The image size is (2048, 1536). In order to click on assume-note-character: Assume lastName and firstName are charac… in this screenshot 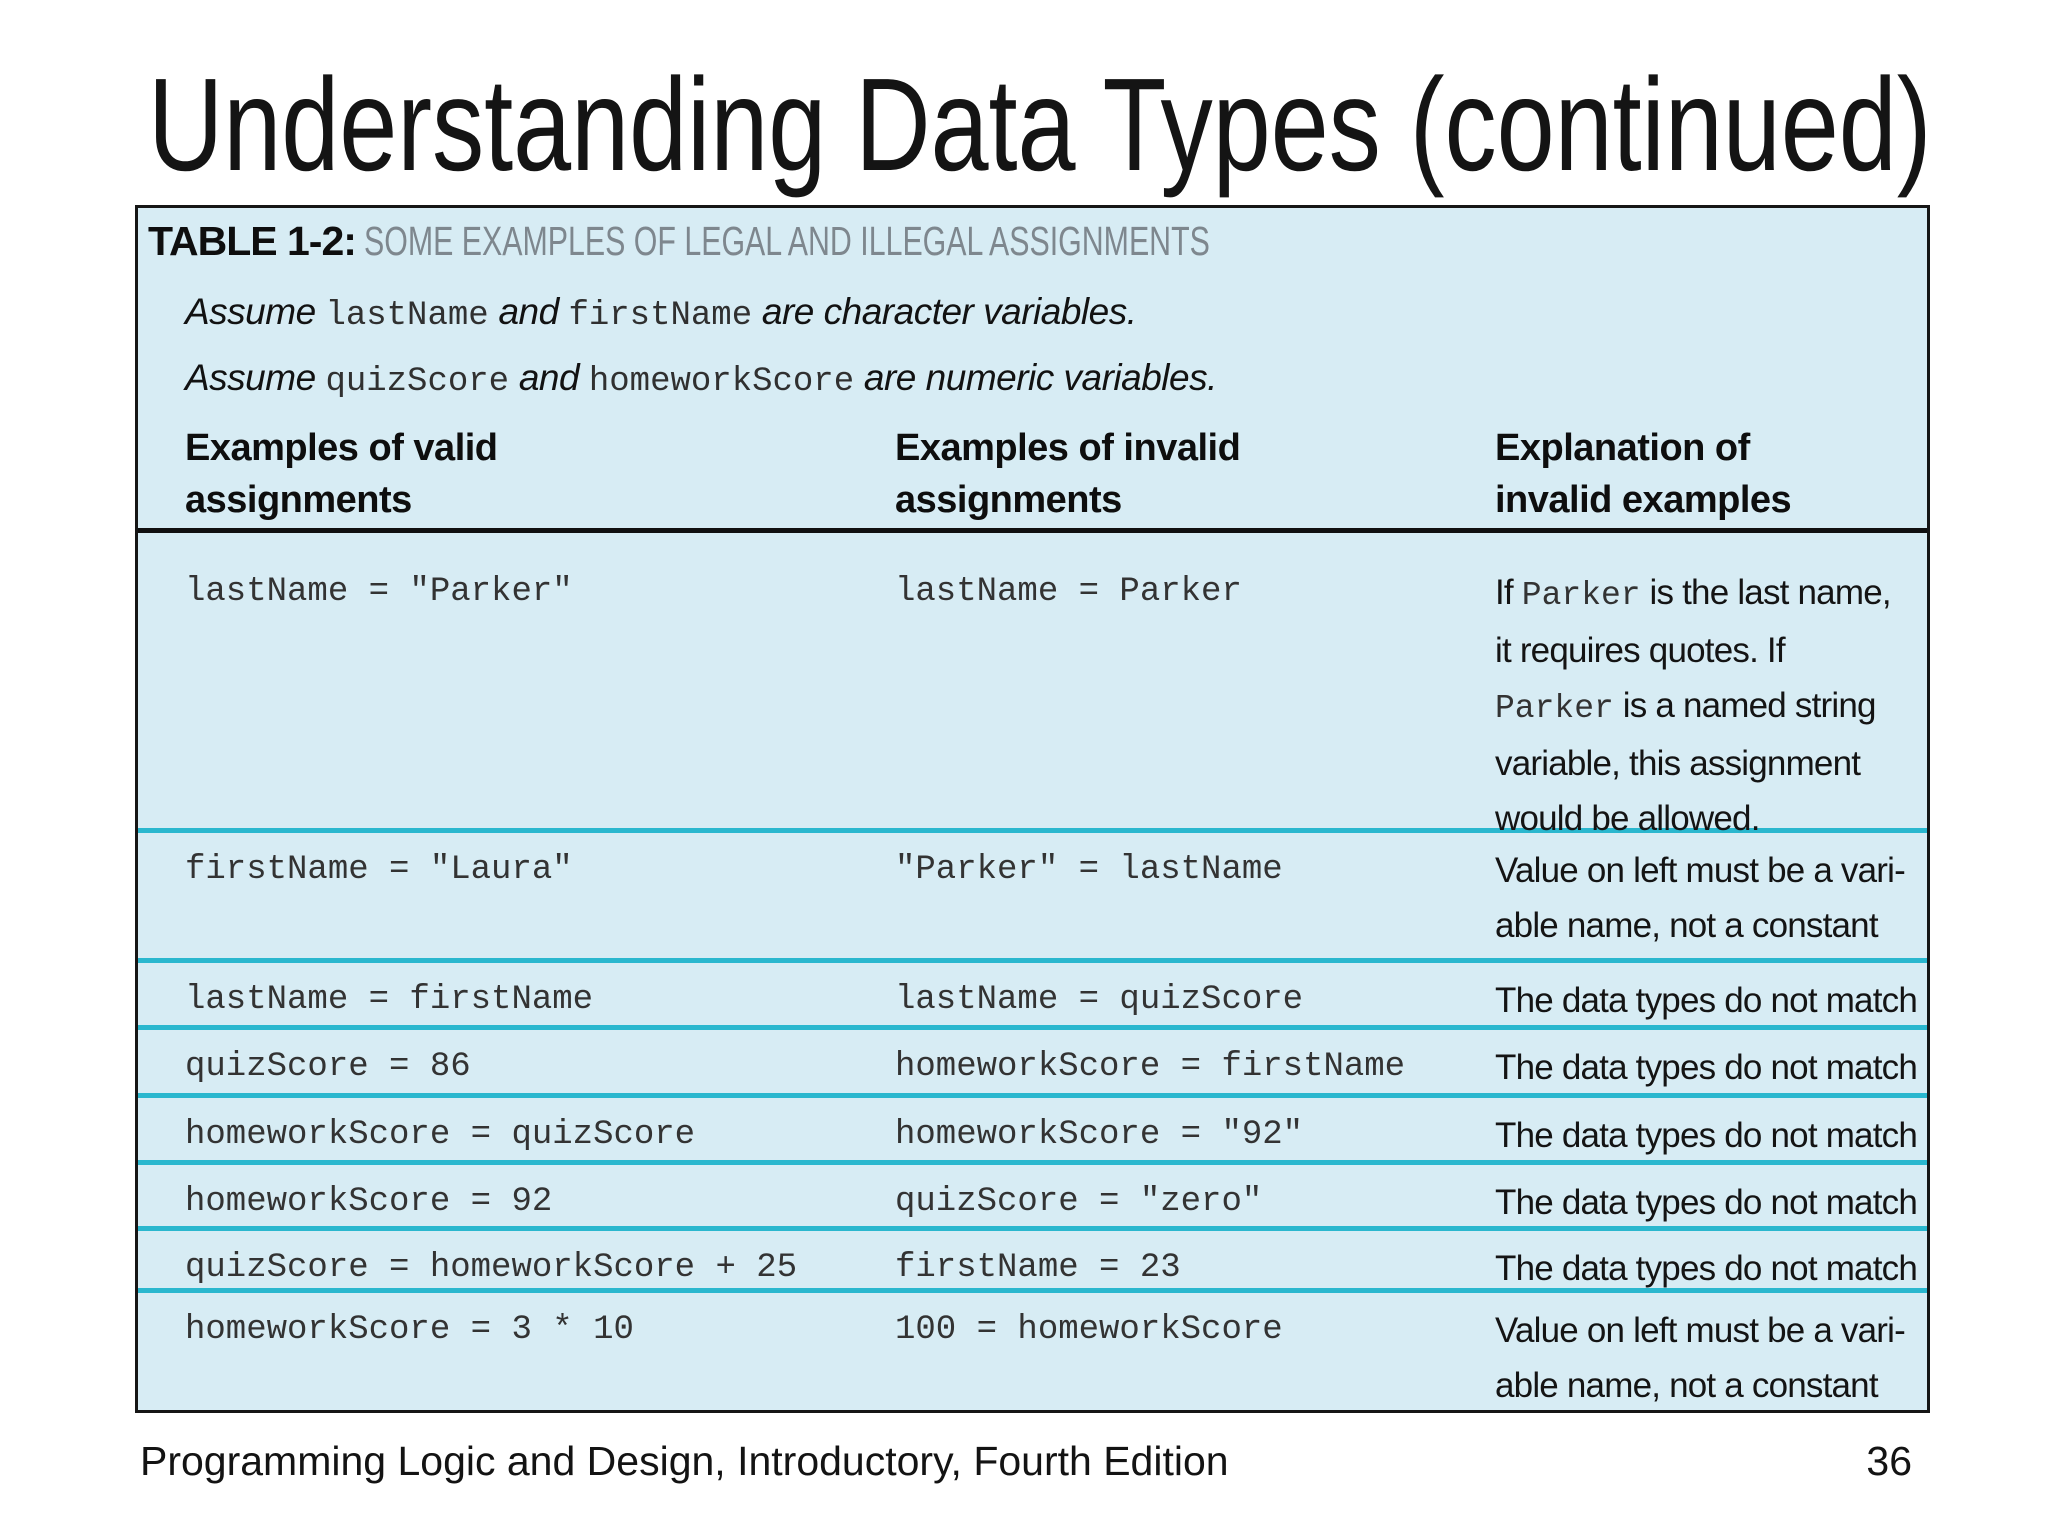, I will do `click(661, 313)`.